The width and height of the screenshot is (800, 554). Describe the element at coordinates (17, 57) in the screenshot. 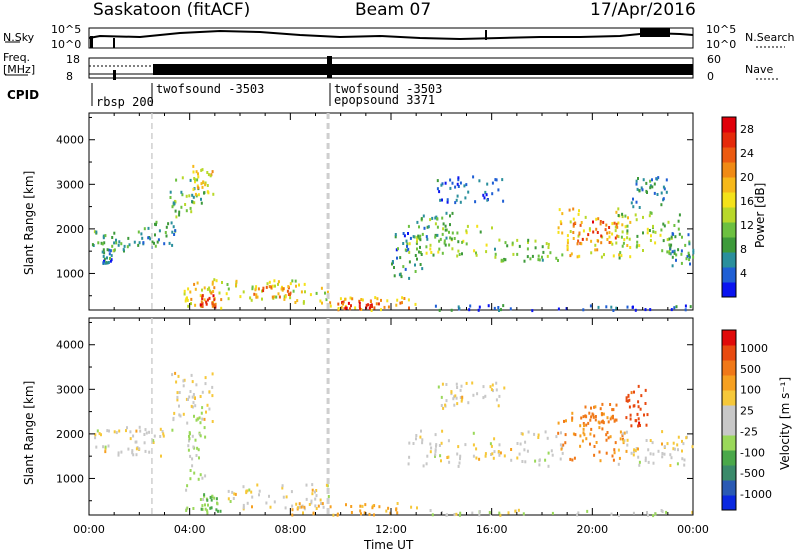

I see `freq-label-1: Freq.` at that location.